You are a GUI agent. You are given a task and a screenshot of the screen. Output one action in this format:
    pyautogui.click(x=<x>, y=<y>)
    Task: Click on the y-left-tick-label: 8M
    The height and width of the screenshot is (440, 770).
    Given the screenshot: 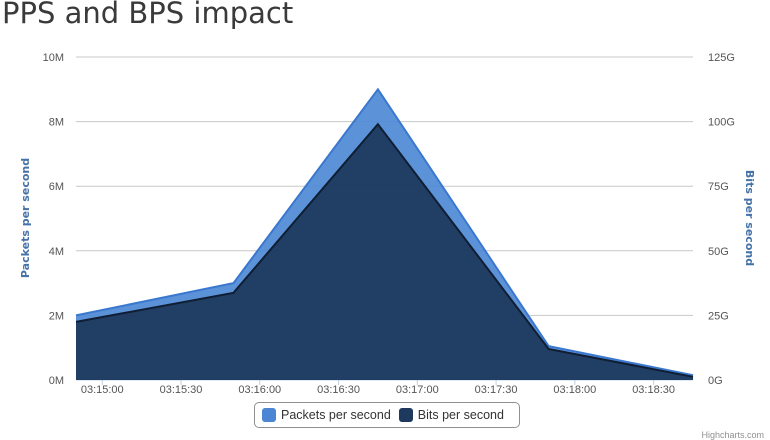 What is the action you would take?
    pyautogui.click(x=56, y=123)
    